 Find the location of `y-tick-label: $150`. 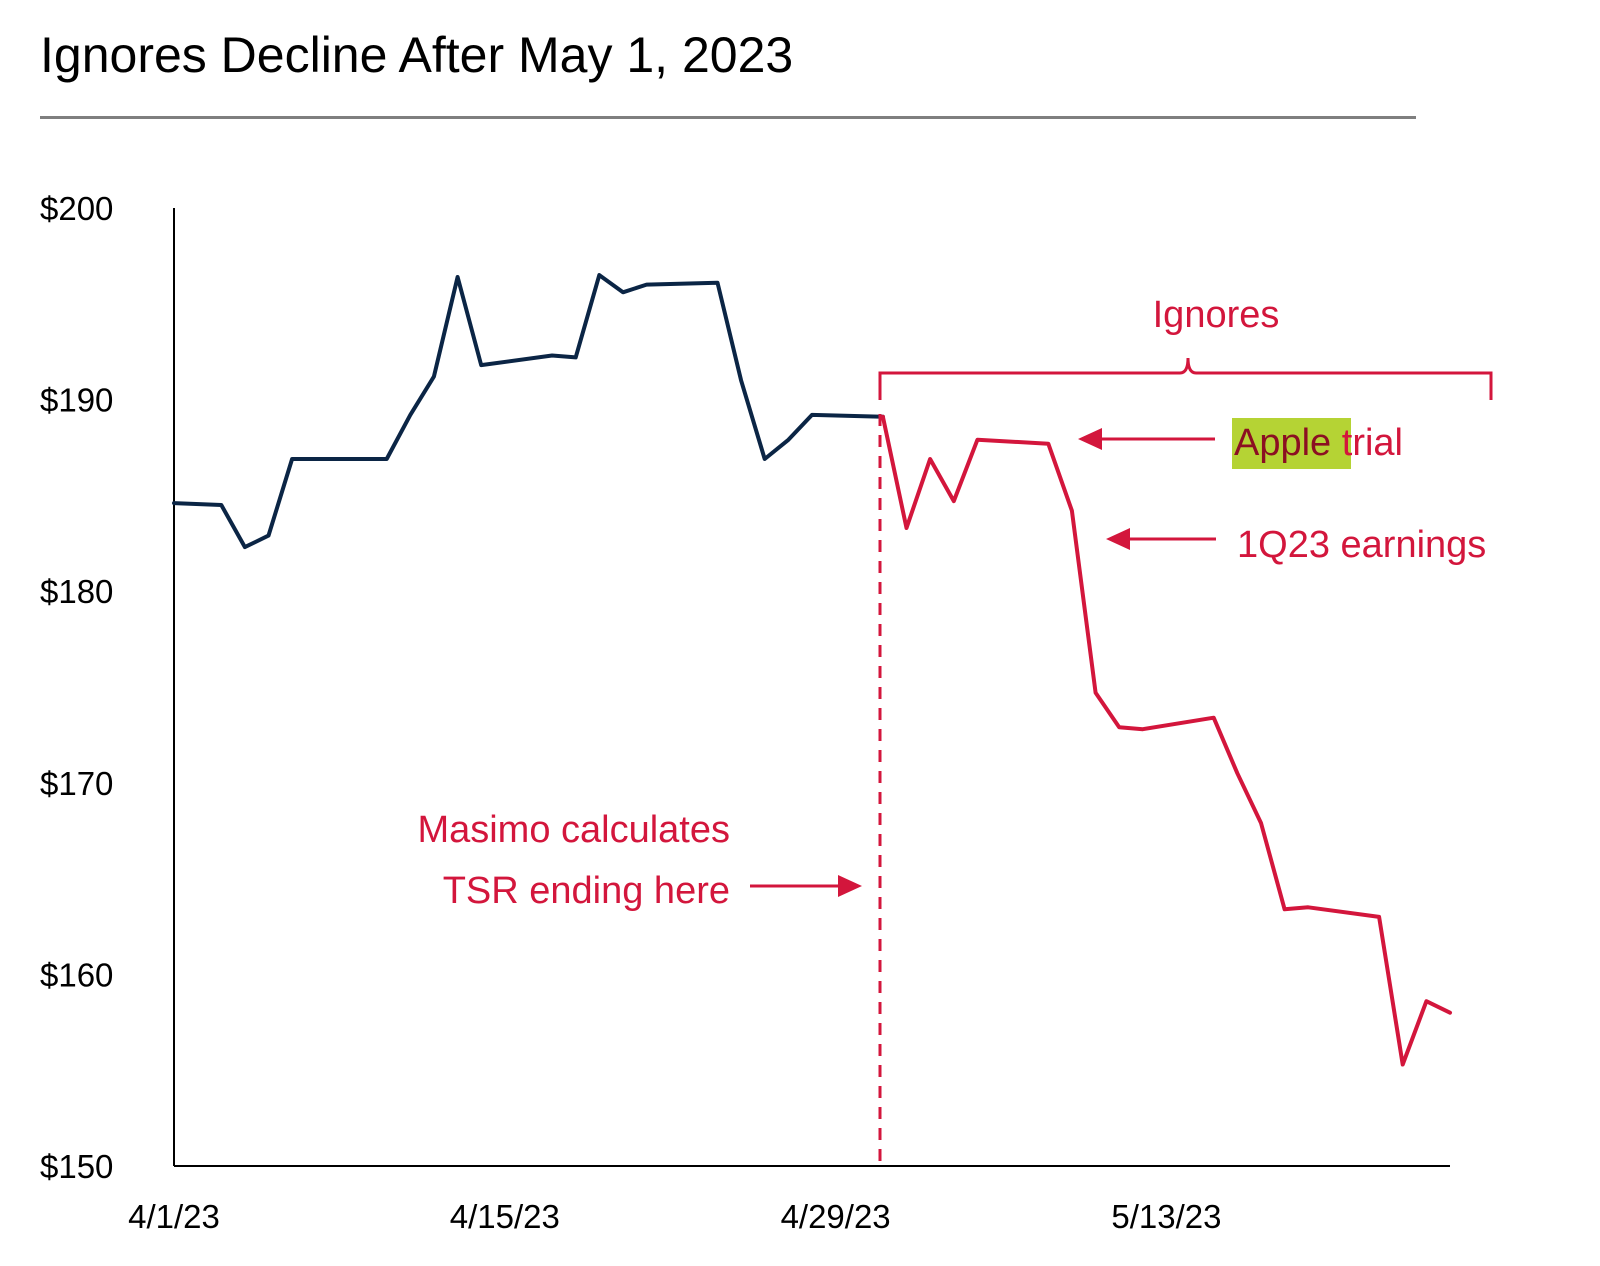

y-tick-label: $150 is located at coordinates (76, 1166).